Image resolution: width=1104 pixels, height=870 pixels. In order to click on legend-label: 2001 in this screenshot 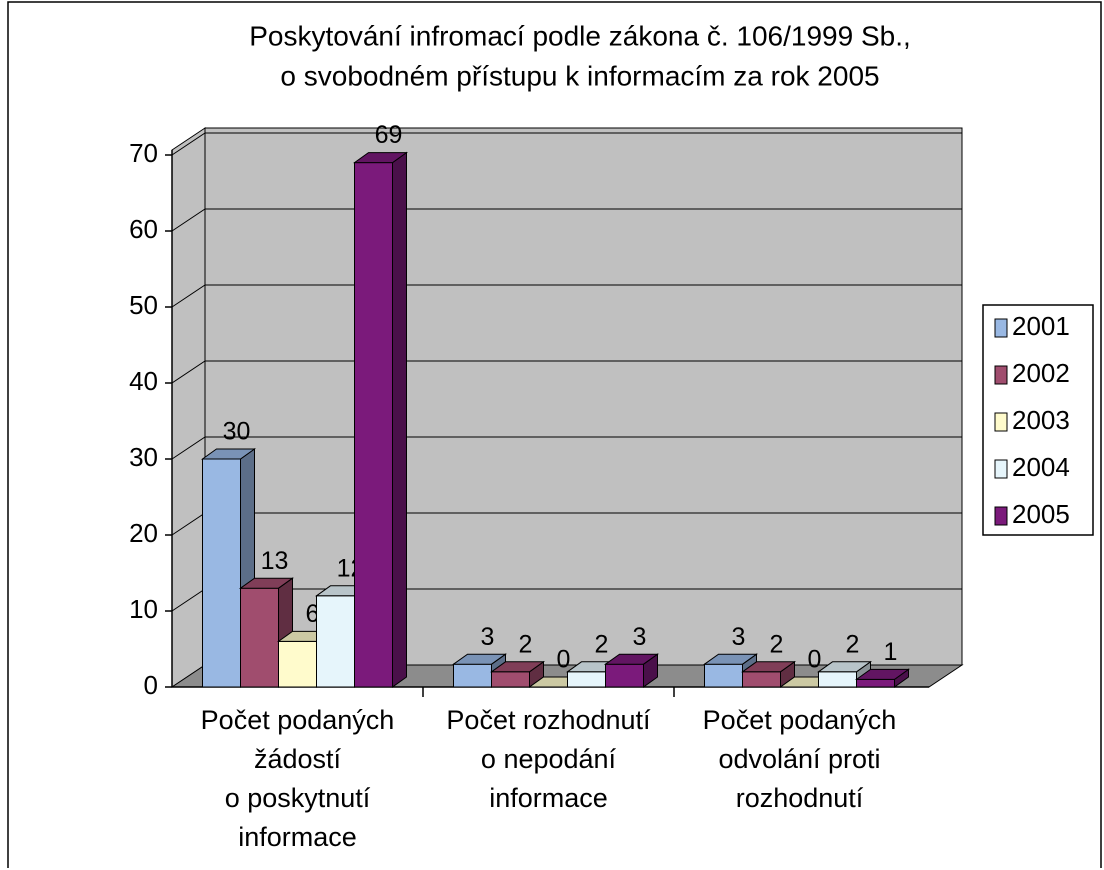, I will do `click(1041, 326)`.